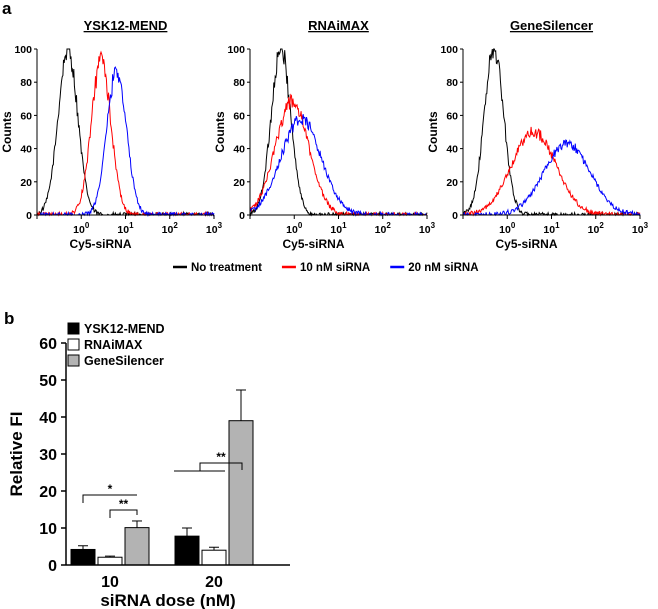 This screenshot has width=658, height=609. What do you see at coordinates (551, 25) in the screenshot?
I see `histogram-title: GeneSilencer` at bounding box center [551, 25].